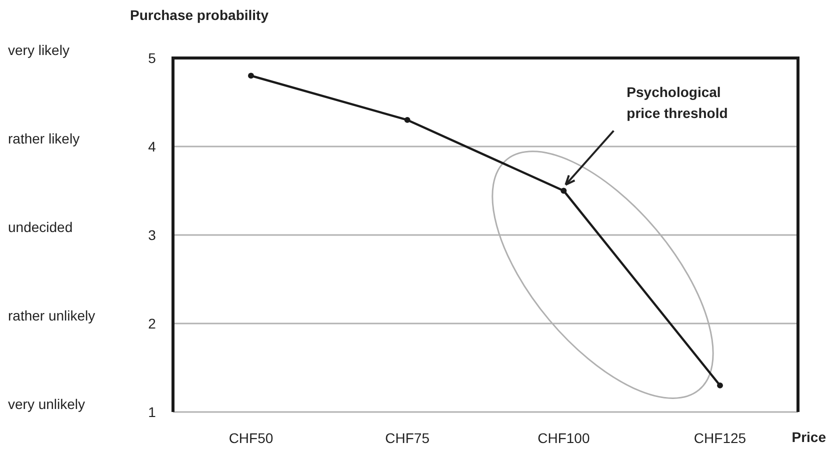 The image size is (831, 451). I want to click on y-axis-title: Purchase probability, so click(199, 15).